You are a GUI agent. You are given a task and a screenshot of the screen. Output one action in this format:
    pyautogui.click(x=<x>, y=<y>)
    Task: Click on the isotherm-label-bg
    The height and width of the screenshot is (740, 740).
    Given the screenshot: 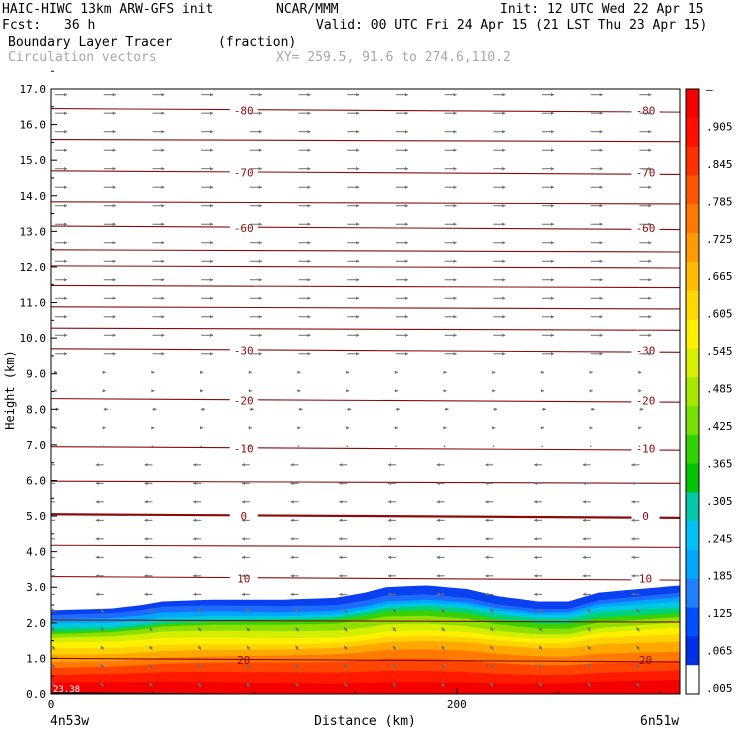 What is the action you would take?
    pyautogui.click(x=645, y=516)
    